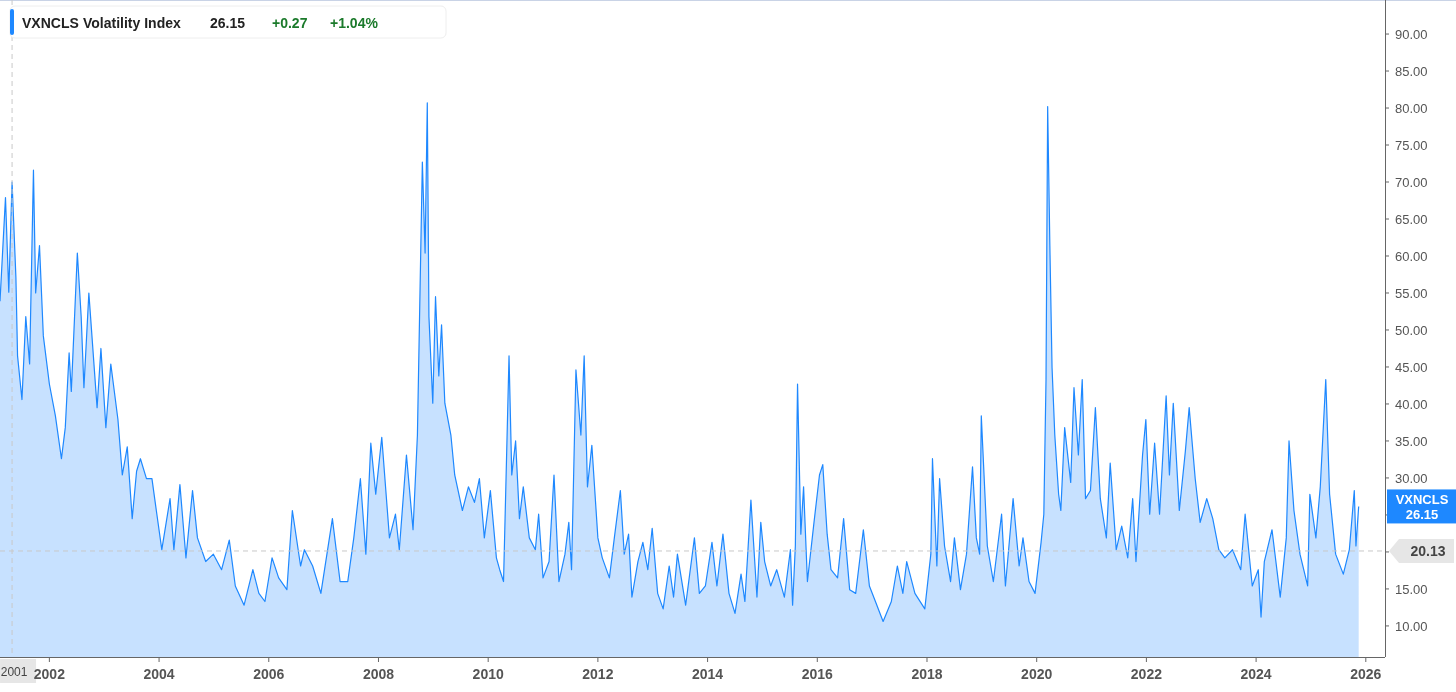 This screenshot has width=1456, height=692. What do you see at coordinates (1422, 515) in the screenshot?
I see `text: 26.15` at bounding box center [1422, 515].